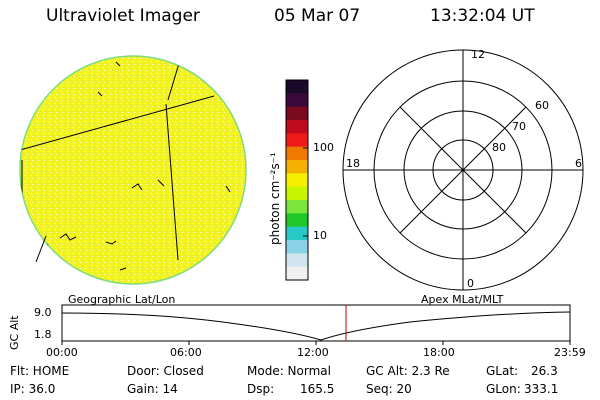 Image resolution: width=600 pixels, height=400 pixels. I want to click on map-overlay-fragment, so click(41, 249).